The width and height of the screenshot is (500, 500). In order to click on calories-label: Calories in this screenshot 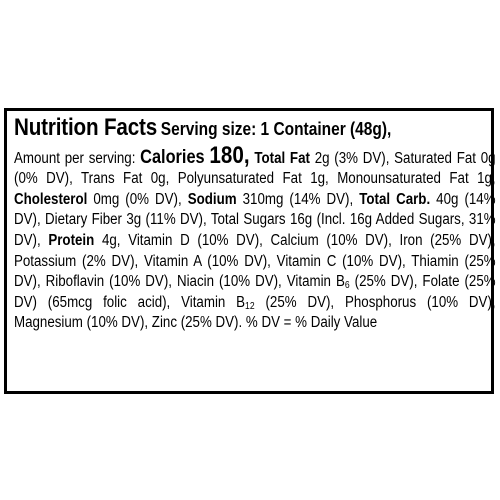, I will do `click(172, 157)`.